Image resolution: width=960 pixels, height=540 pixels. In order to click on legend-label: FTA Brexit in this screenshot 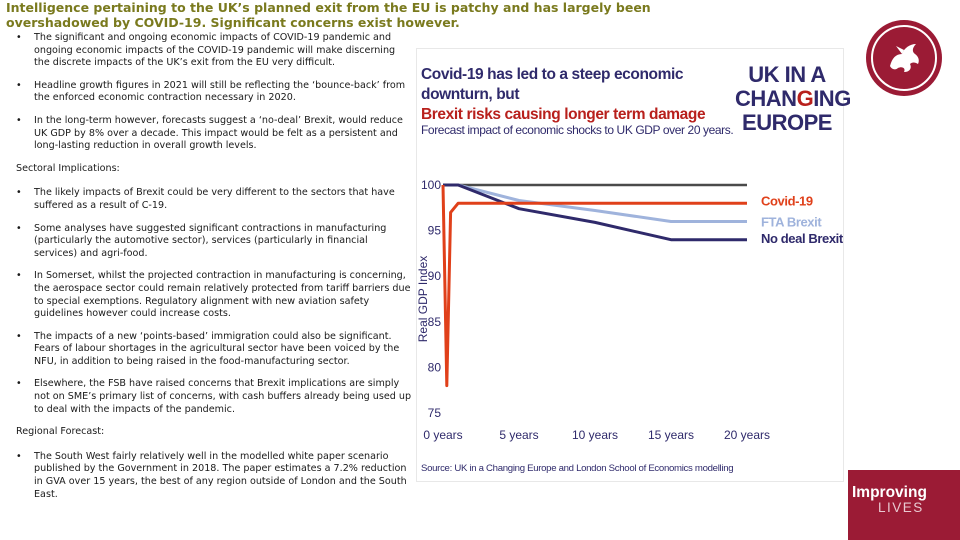, I will do `click(791, 221)`.